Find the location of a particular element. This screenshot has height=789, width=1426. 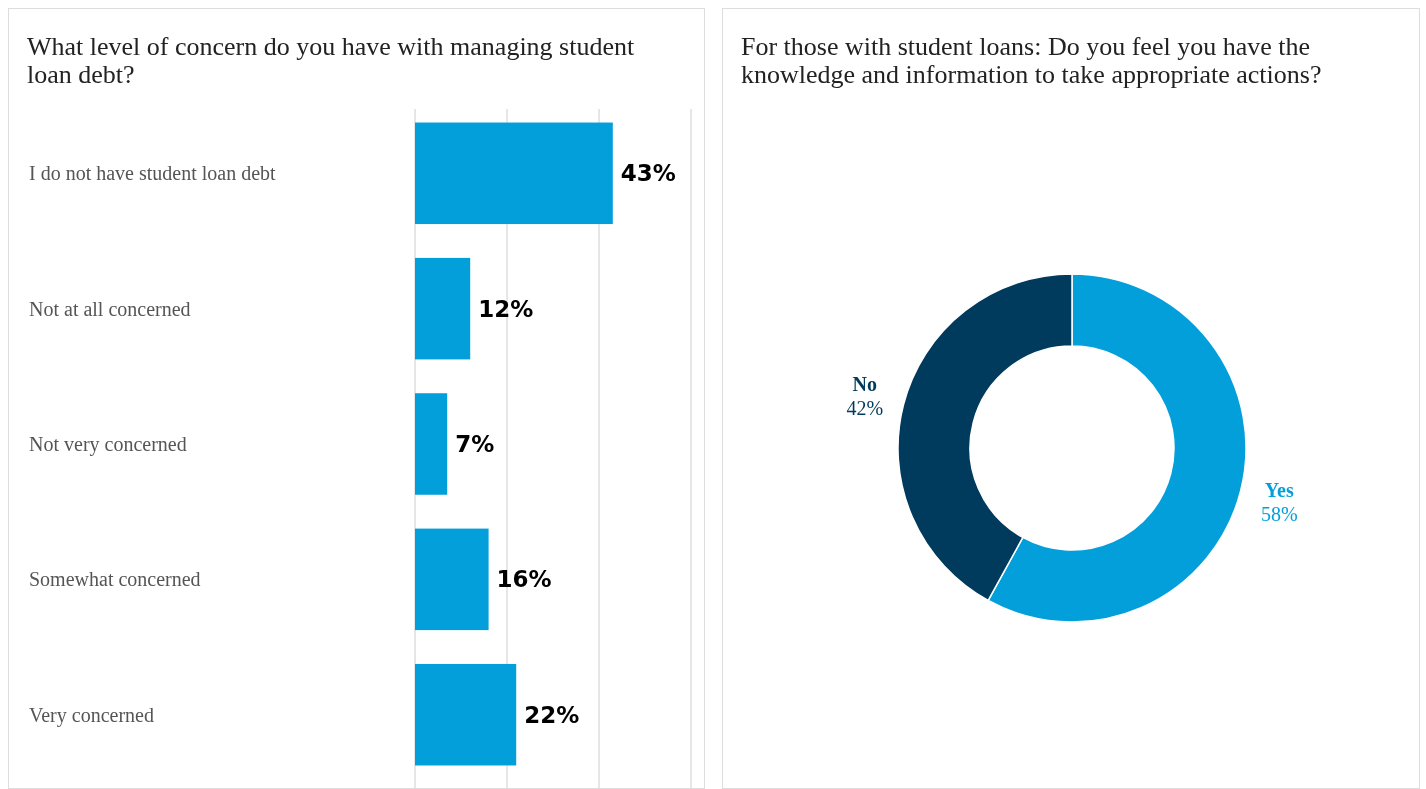

data-label: 22% is located at coordinates (552, 714).